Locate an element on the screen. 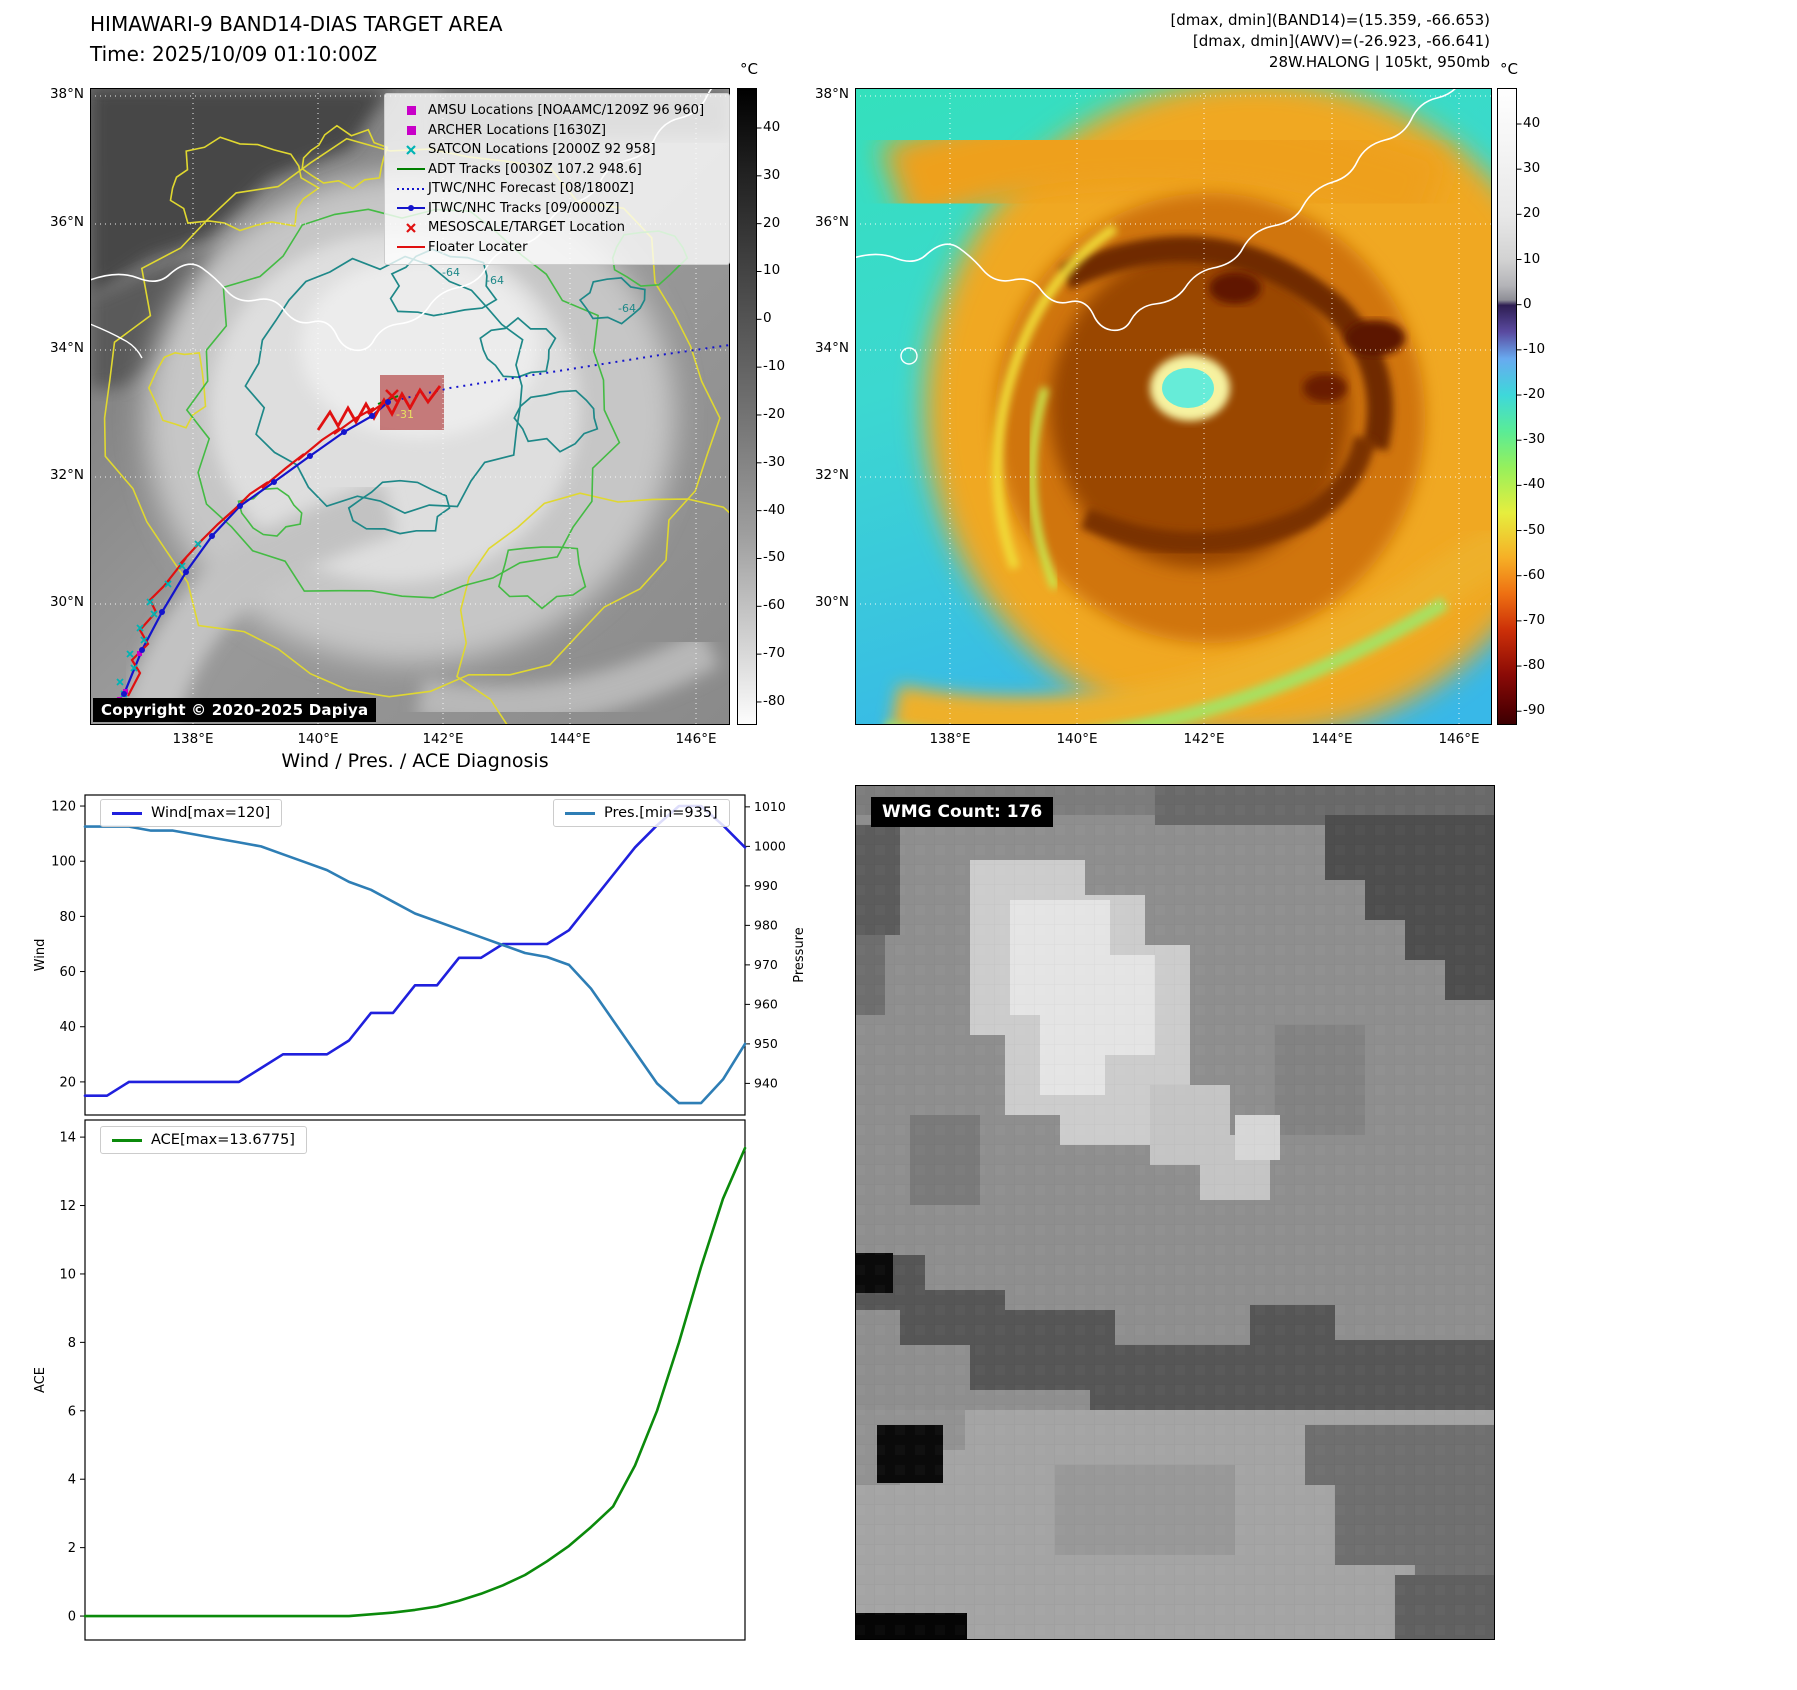 The image size is (1797, 1690). legend-item-label: JTWC/NHC Tracks [09/0000Z] is located at coordinates (524, 208).